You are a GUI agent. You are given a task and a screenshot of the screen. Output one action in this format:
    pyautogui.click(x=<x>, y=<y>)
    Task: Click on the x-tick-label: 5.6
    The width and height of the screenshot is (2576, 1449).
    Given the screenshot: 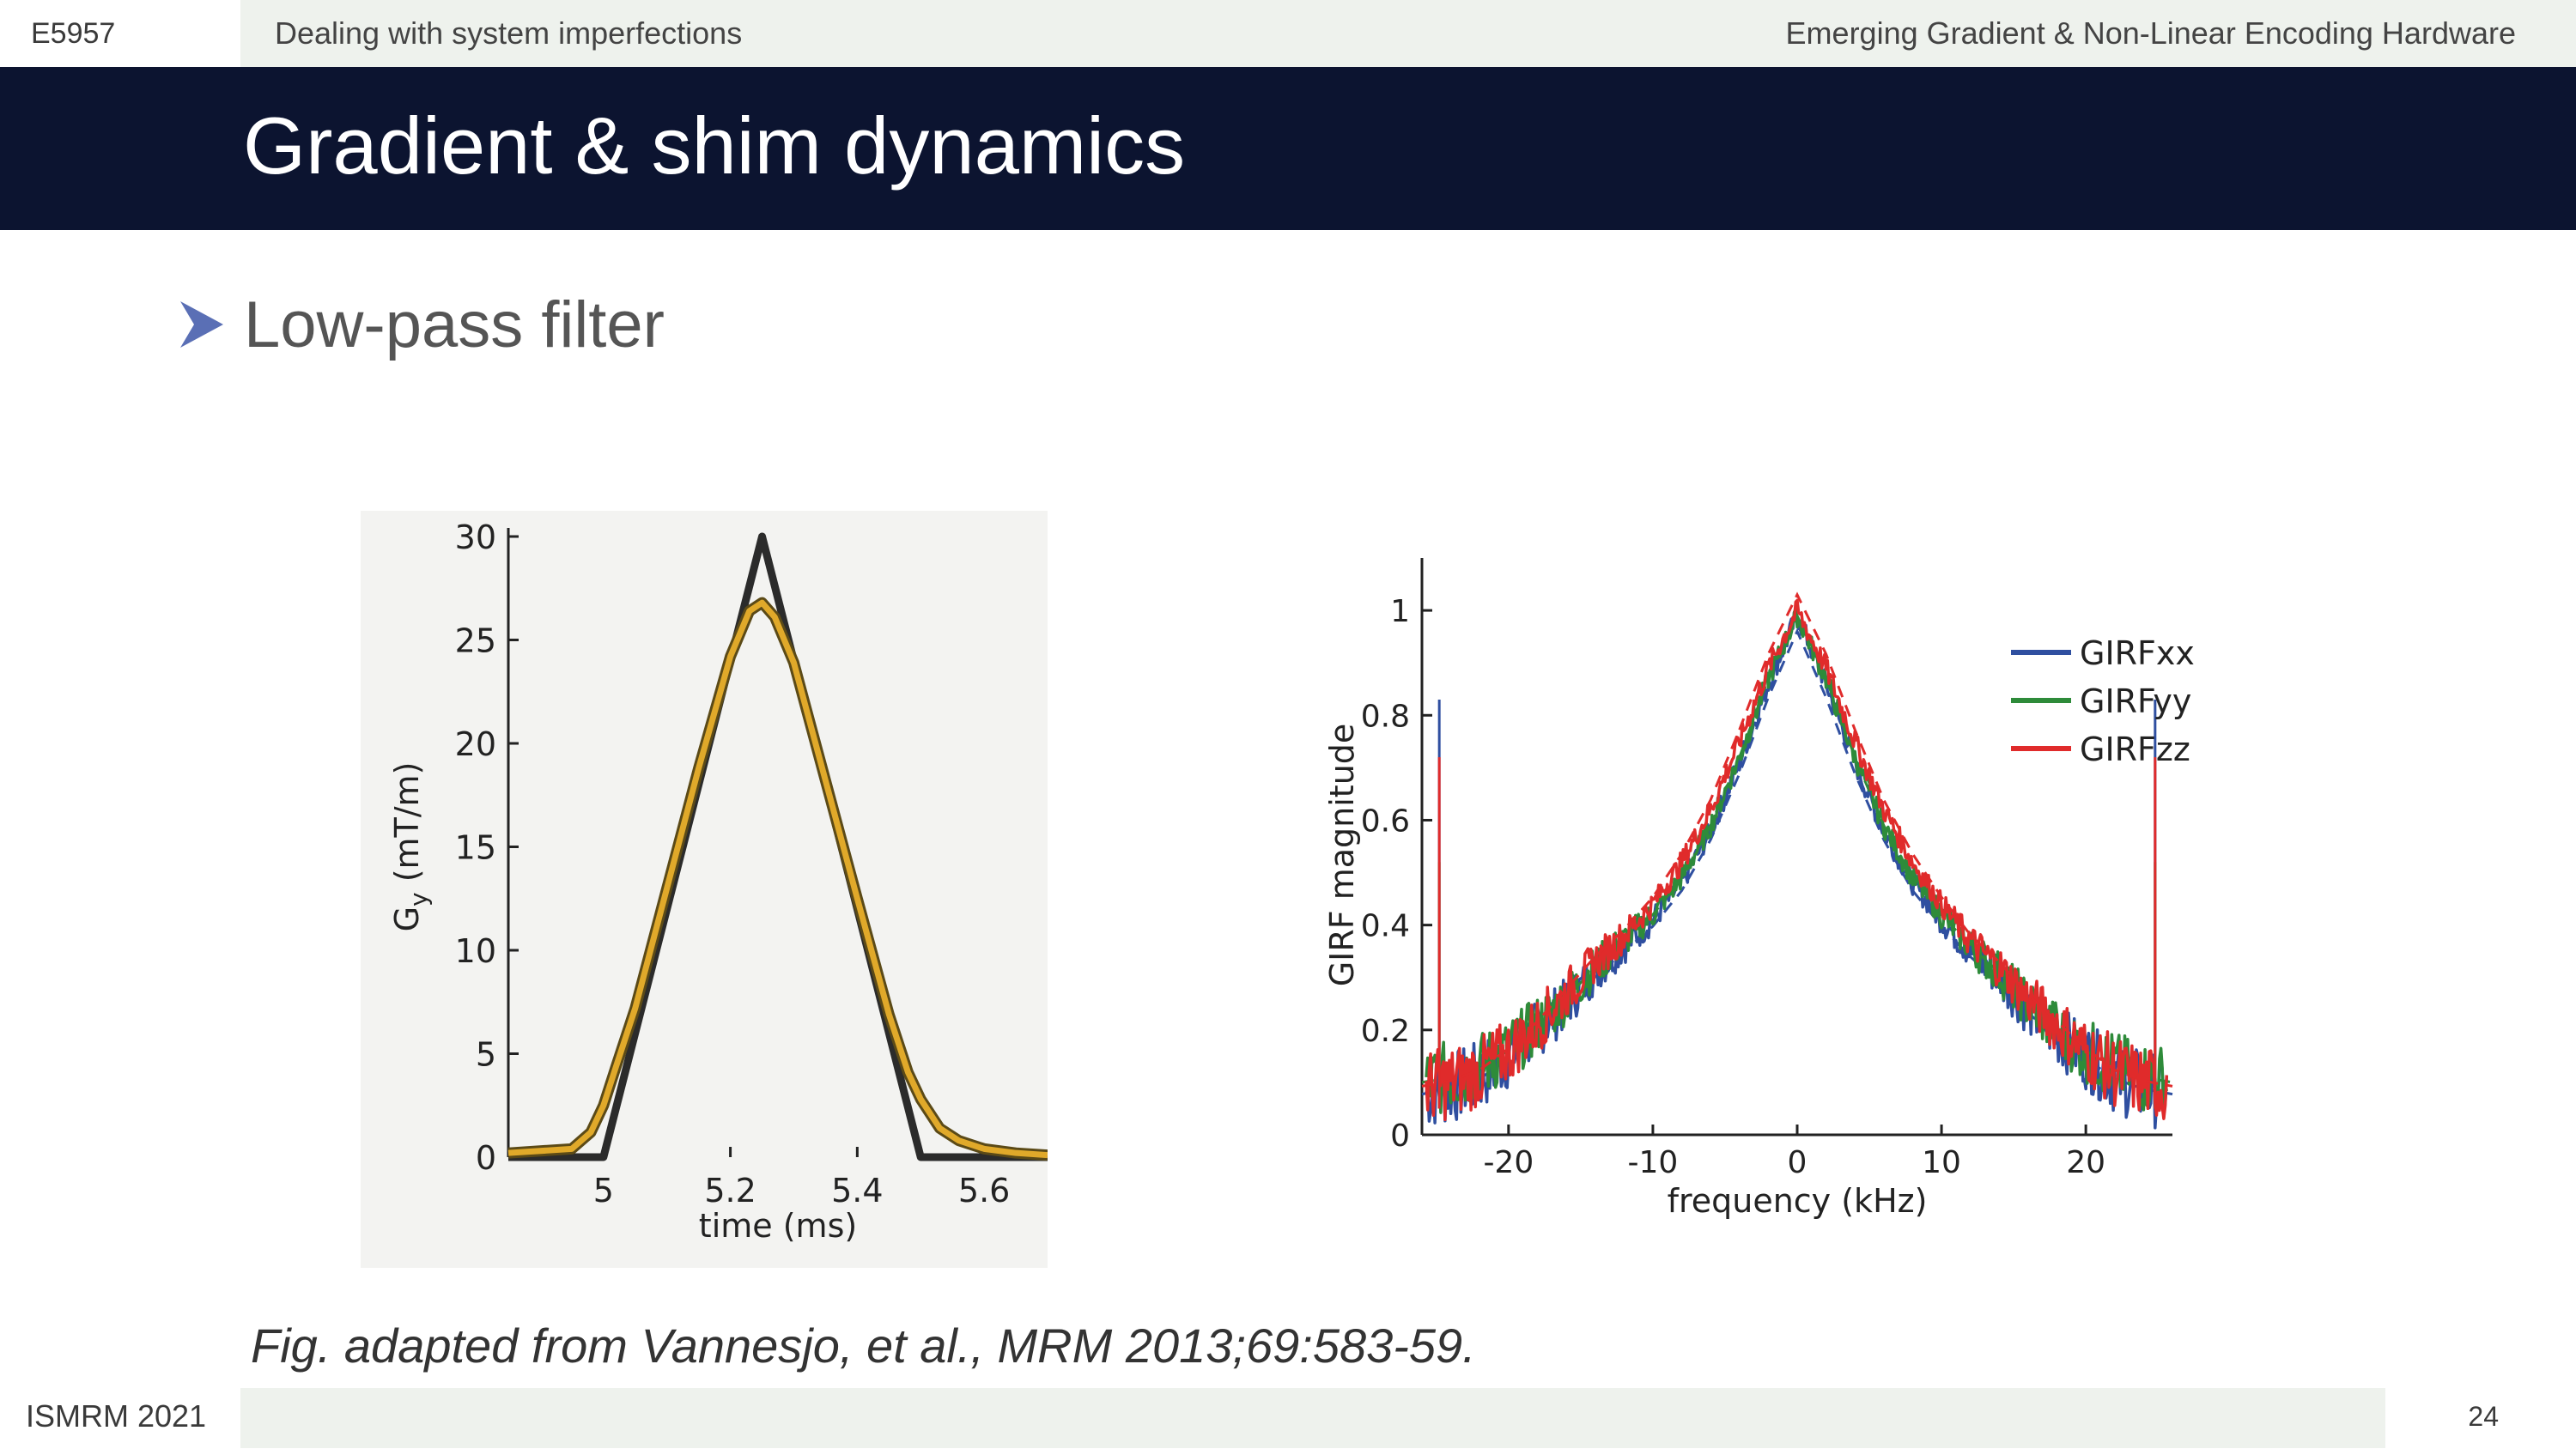 What is the action you would take?
    pyautogui.click(x=984, y=1191)
    